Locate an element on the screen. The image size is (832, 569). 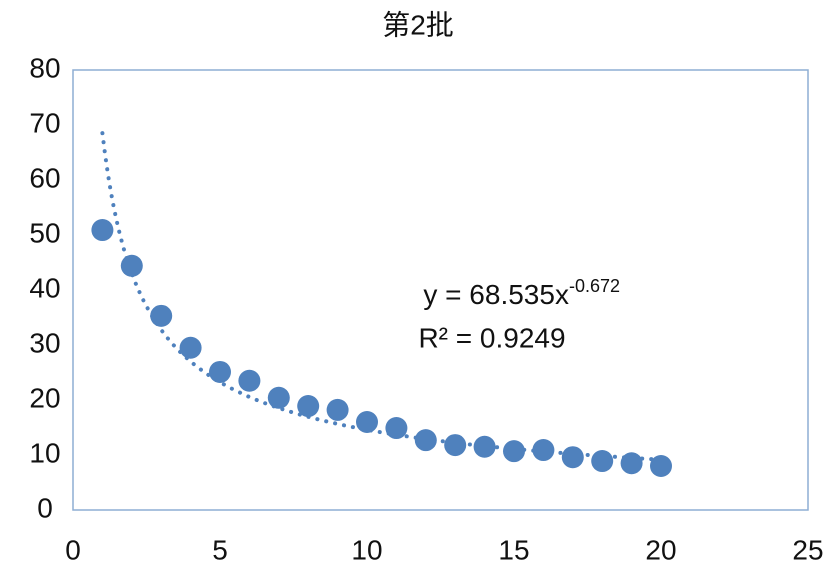
y-tick-label: 10 is located at coordinates (44, 452).